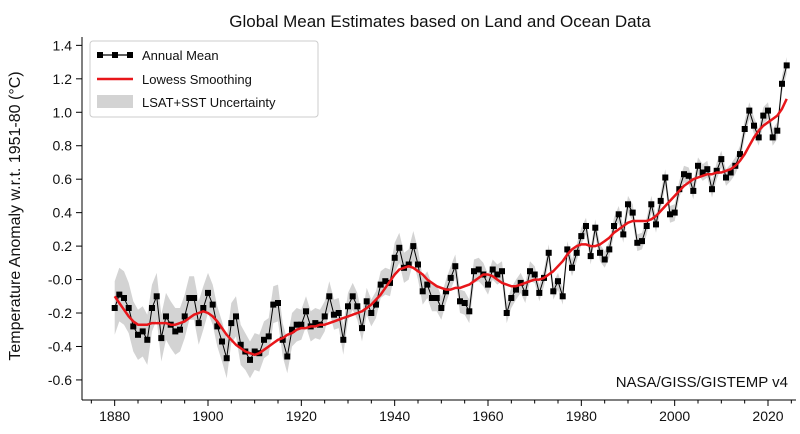  What do you see at coordinates (487, 416) in the screenshot?
I see `x-tick-label: 1960` at bounding box center [487, 416].